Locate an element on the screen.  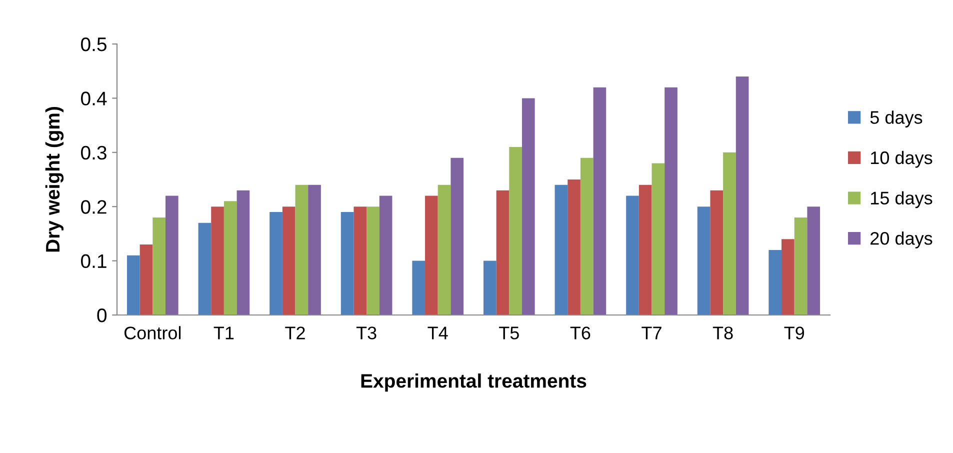
x-tick-label: T9 is located at coordinates (794, 333).